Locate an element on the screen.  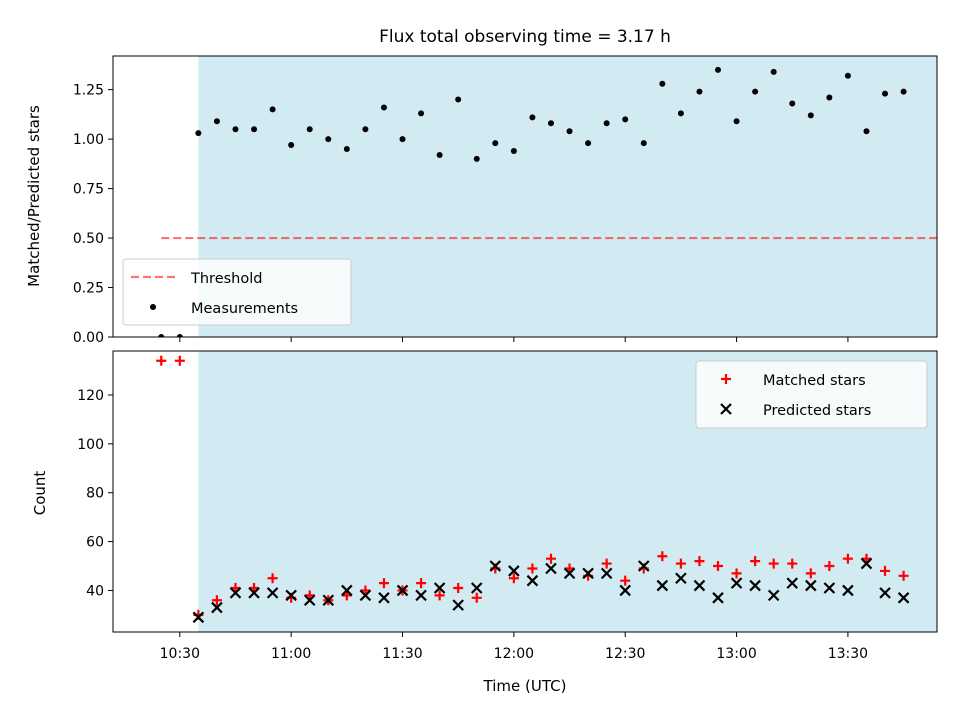
top-y-tick-label-5: 1.25 is located at coordinates (88, 91).